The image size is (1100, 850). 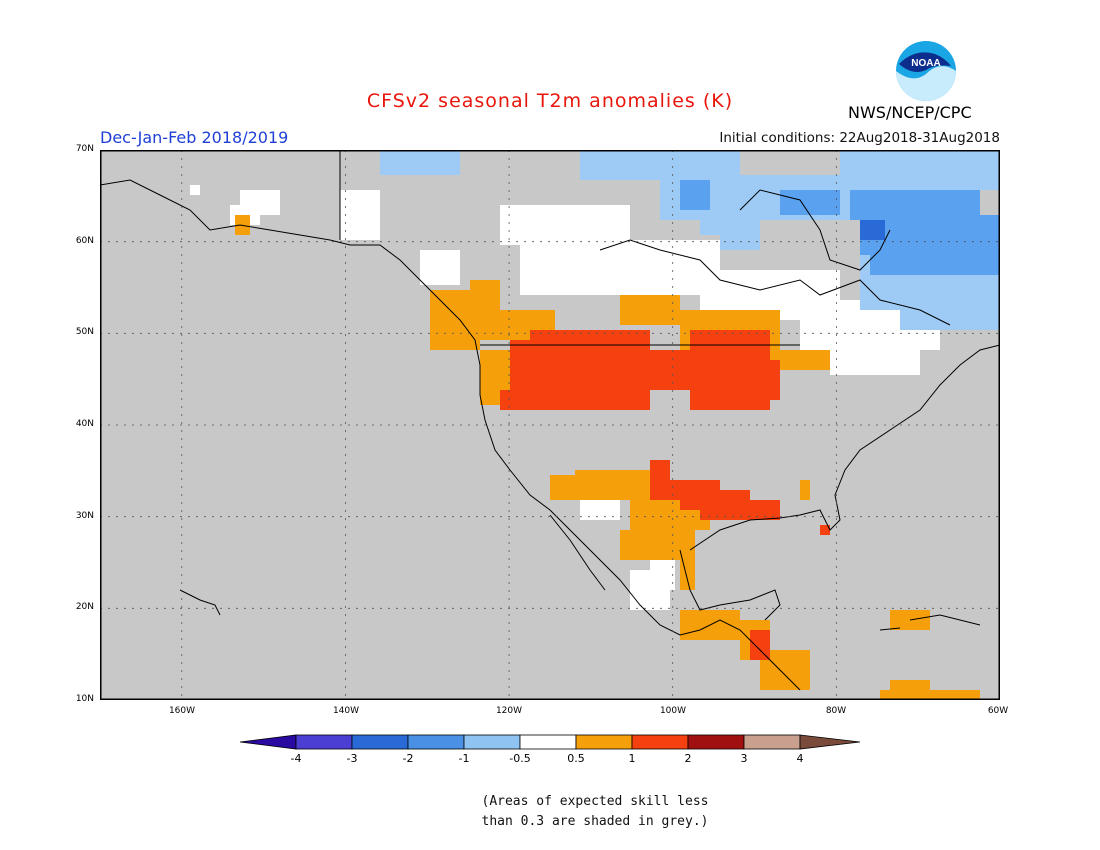 What do you see at coordinates (859, 138) in the screenshot?
I see `initial-conditions-label: Initial conditions: 22Aug2018-31Aug2018` at bounding box center [859, 138].